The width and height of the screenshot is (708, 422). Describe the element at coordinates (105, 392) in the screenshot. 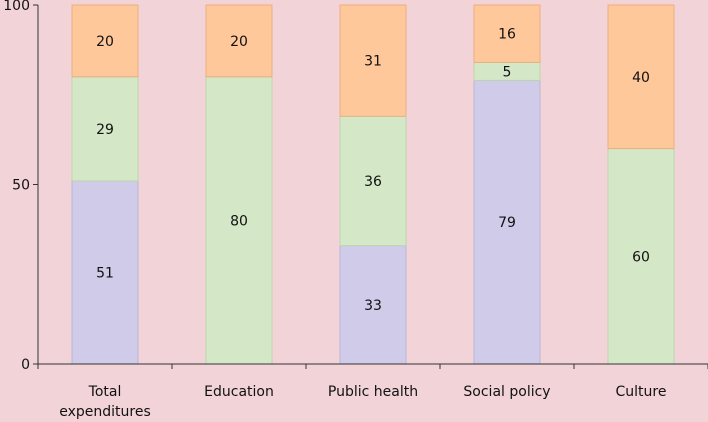

I see `category-label-line: Total` at that location.